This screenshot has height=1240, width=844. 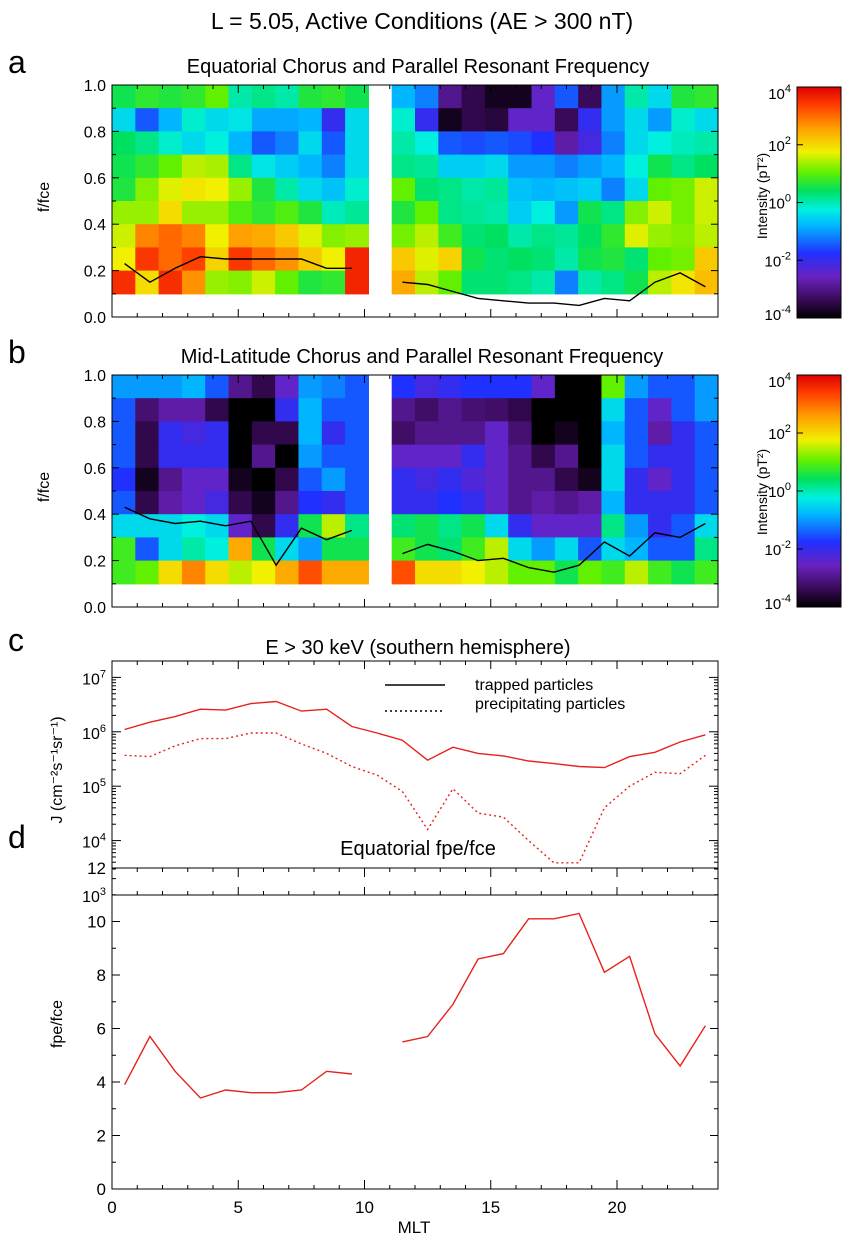 What do you see at coordinates (95, 515) in the screenshot?
I see `y-tick-label: 0.4` at bounding box center [95, 515].